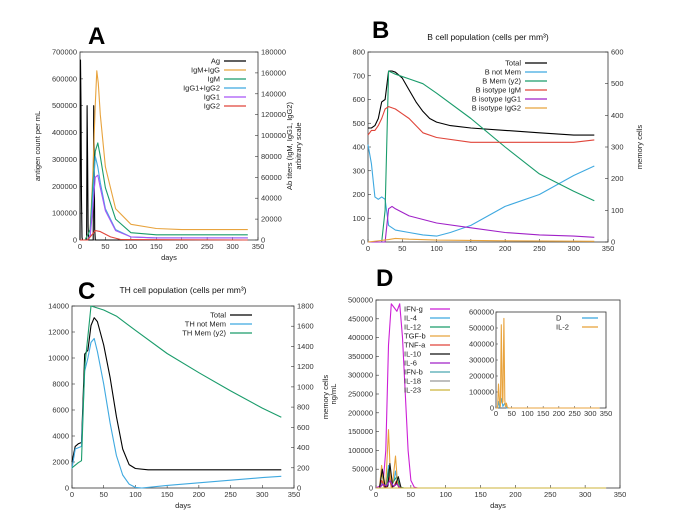  I want to click on y2-axis-label-line: arbitrary scale, so click(298, 145).